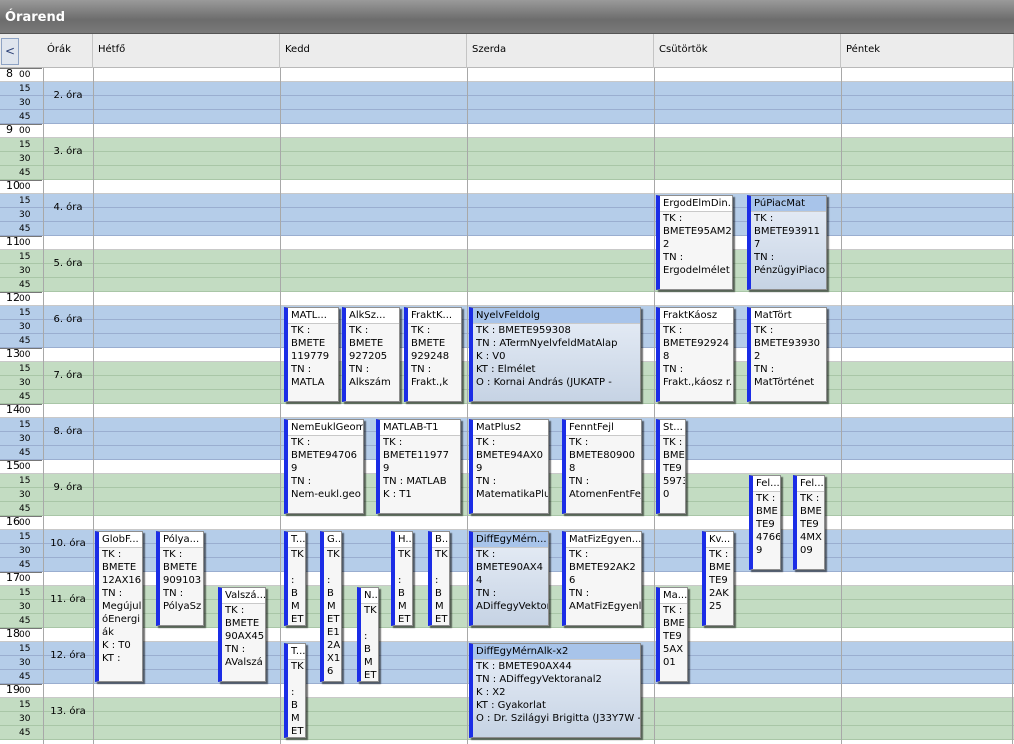 This screenshot has width=1014, height=744. Describe the element at coordinates (324, 455) in the screenshot. I see `event-detail-line: BMETE94706` at that location.